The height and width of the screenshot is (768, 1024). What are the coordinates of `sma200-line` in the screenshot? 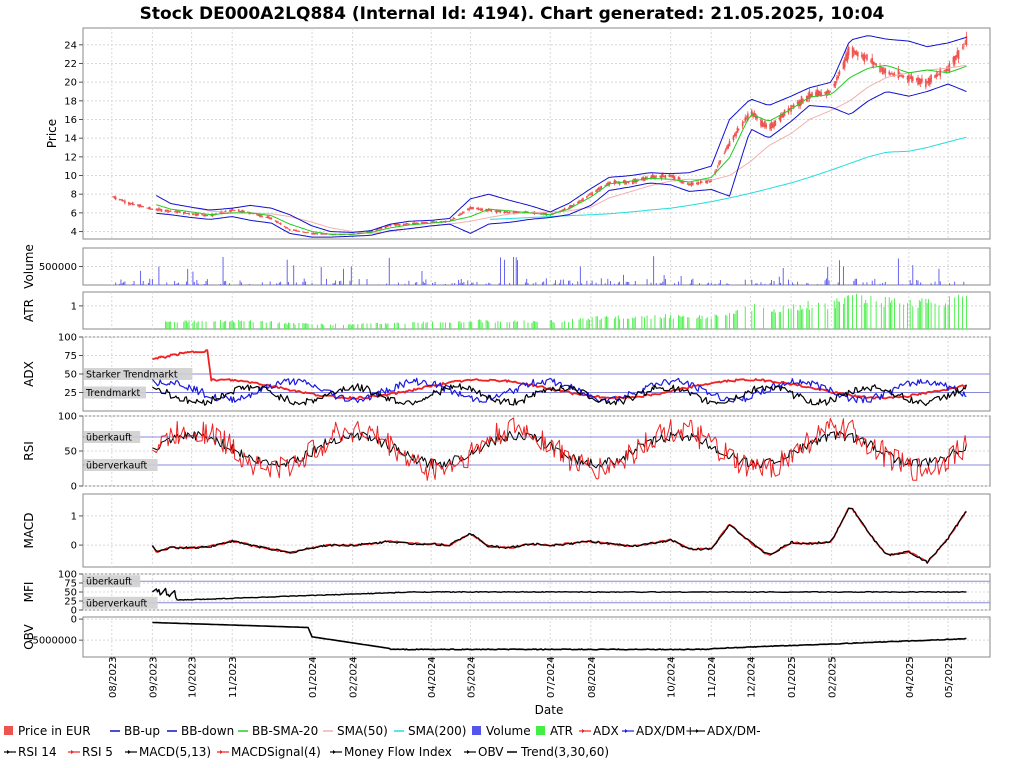 It's located at (728, 178).